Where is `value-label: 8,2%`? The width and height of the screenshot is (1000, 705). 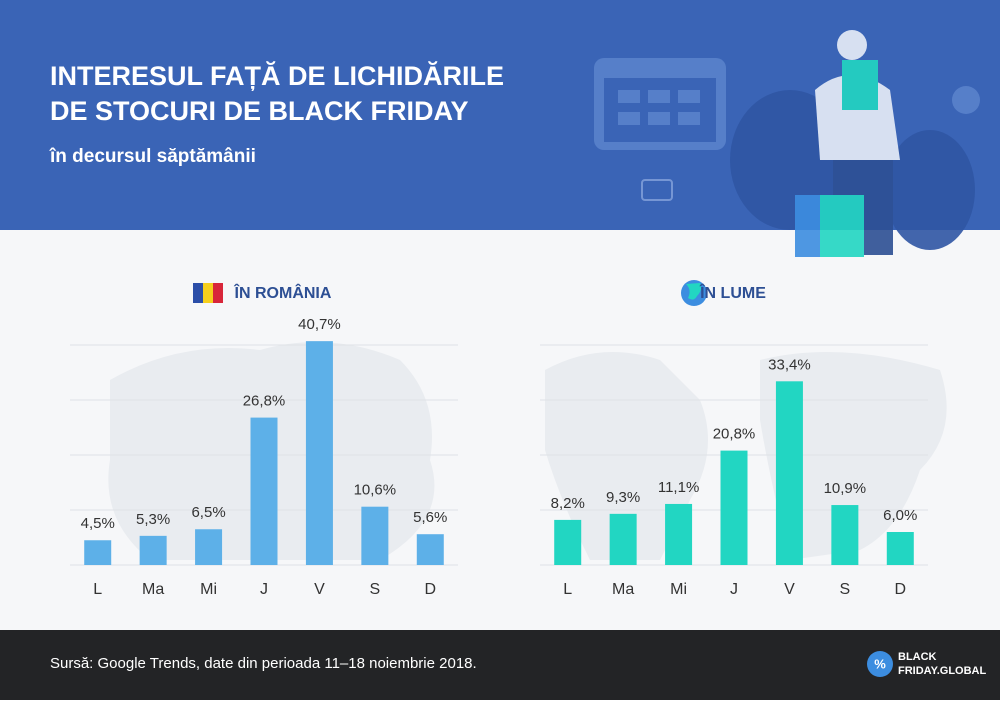 value-label: 8,2% is located at coordinates (568, 503).